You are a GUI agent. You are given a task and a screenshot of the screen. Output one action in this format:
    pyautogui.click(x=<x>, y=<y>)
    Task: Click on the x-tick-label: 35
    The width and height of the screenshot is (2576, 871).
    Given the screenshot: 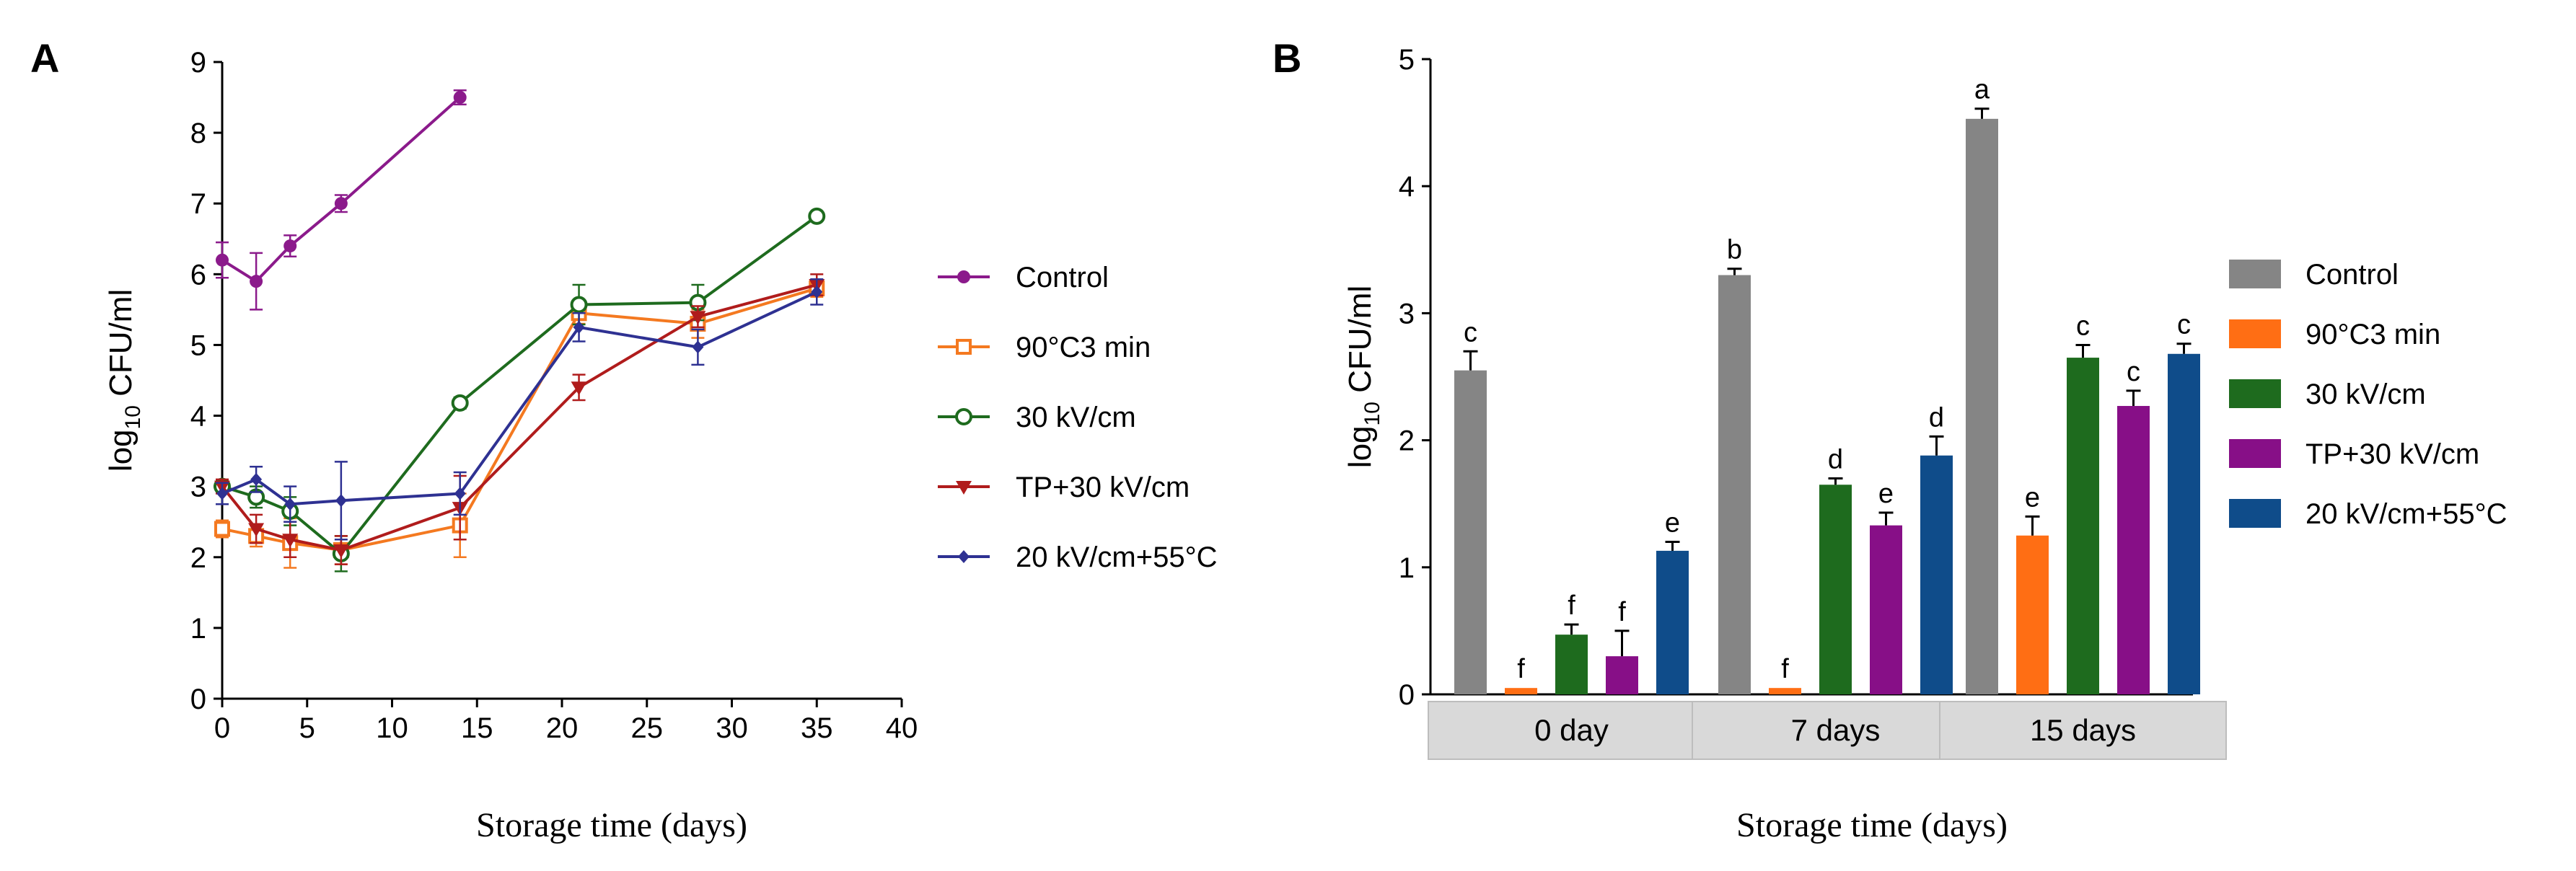 What is the action you would take?
    pyautogui.click(x=817, y=728)
    